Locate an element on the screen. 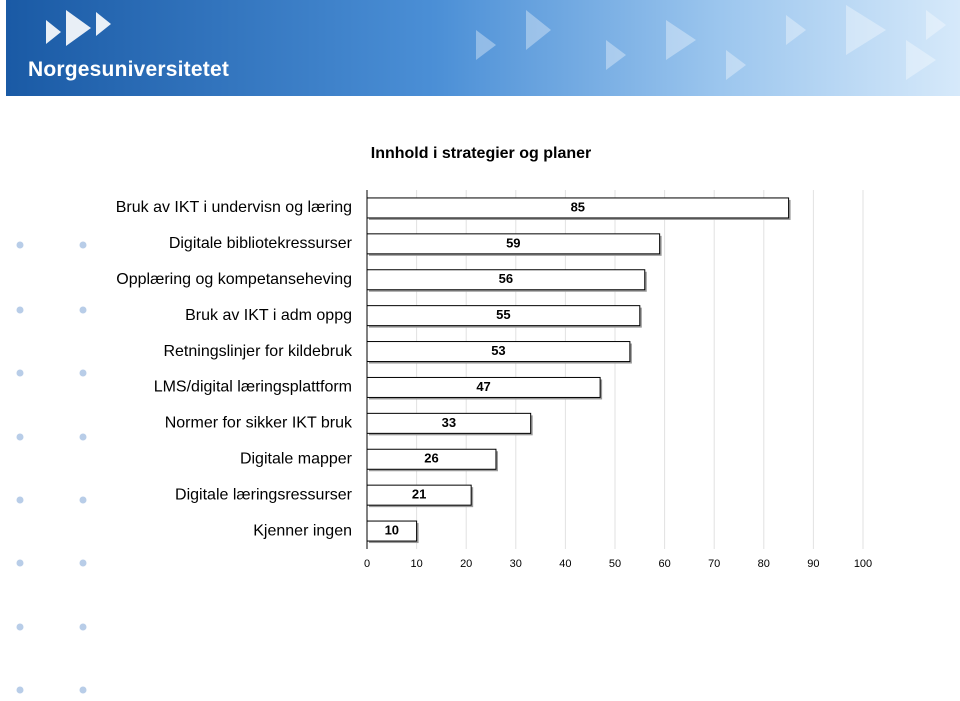 The image size is (960, 701). banner-decoration is located at coordinates (496, 42).